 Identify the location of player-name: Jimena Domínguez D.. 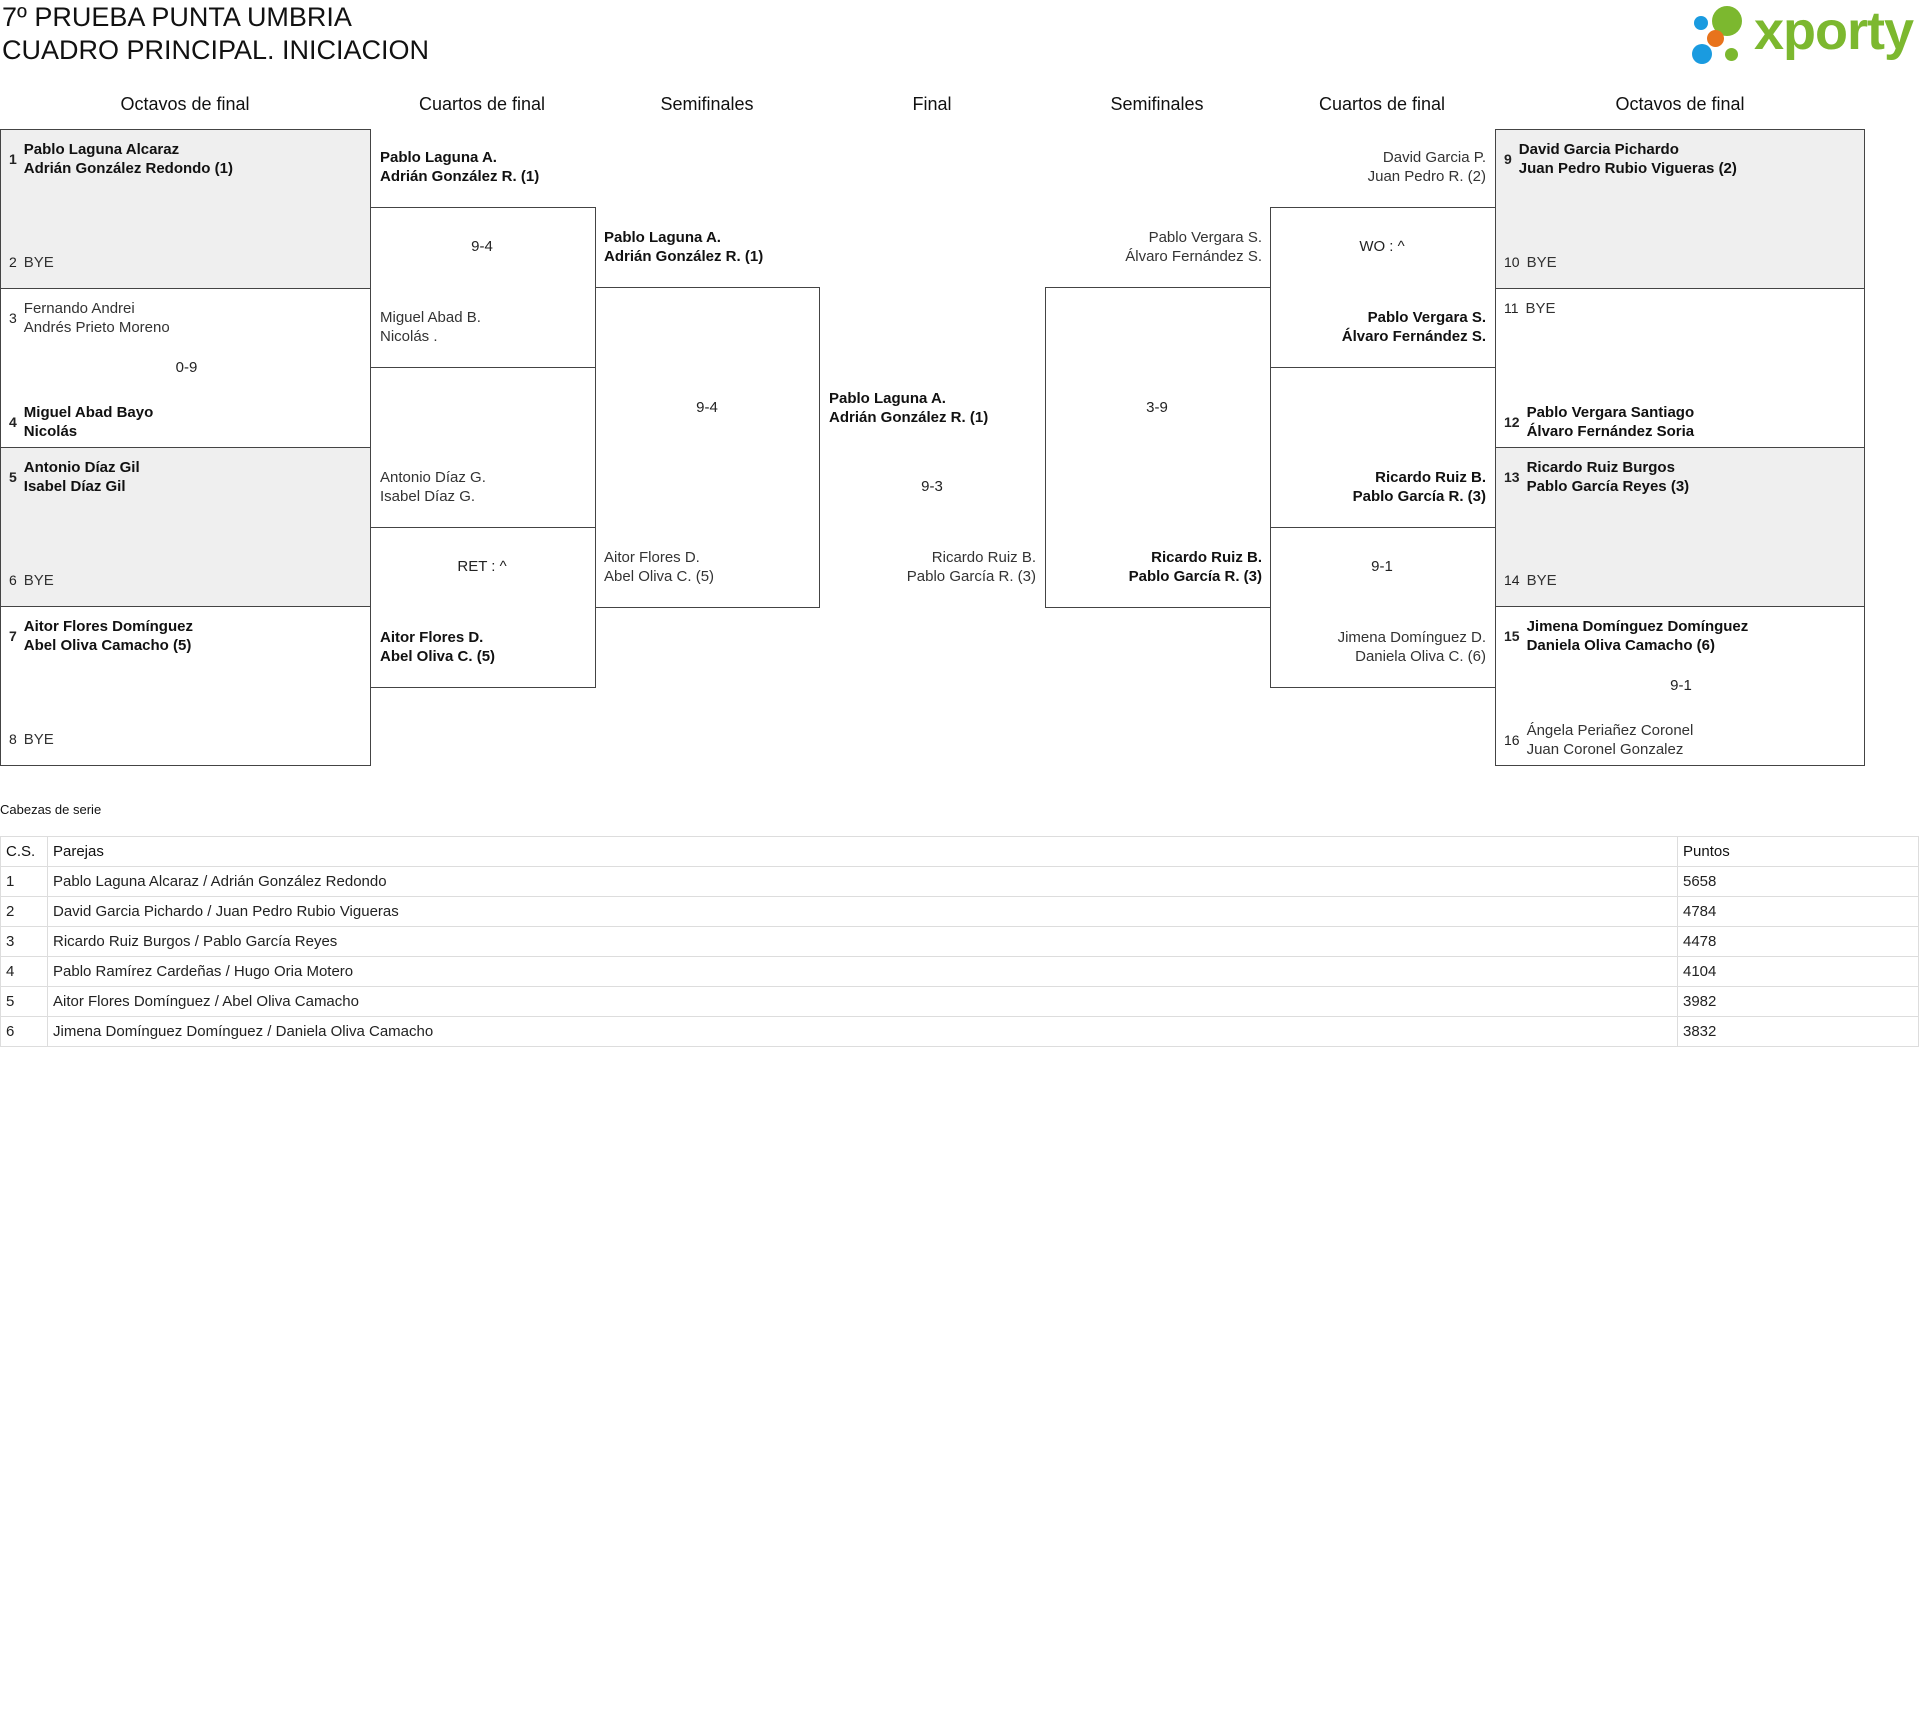
(1411, 637).